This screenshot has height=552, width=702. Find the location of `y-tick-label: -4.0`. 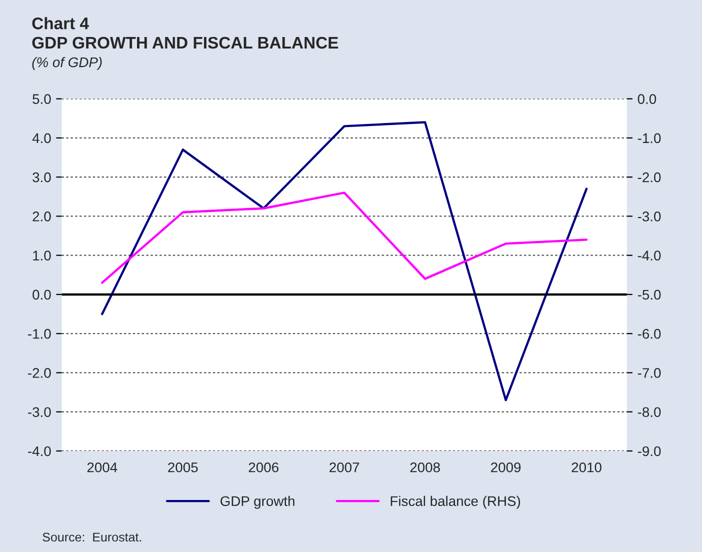

y-tick-label: -4.0 is located at coordinates (39, 451).